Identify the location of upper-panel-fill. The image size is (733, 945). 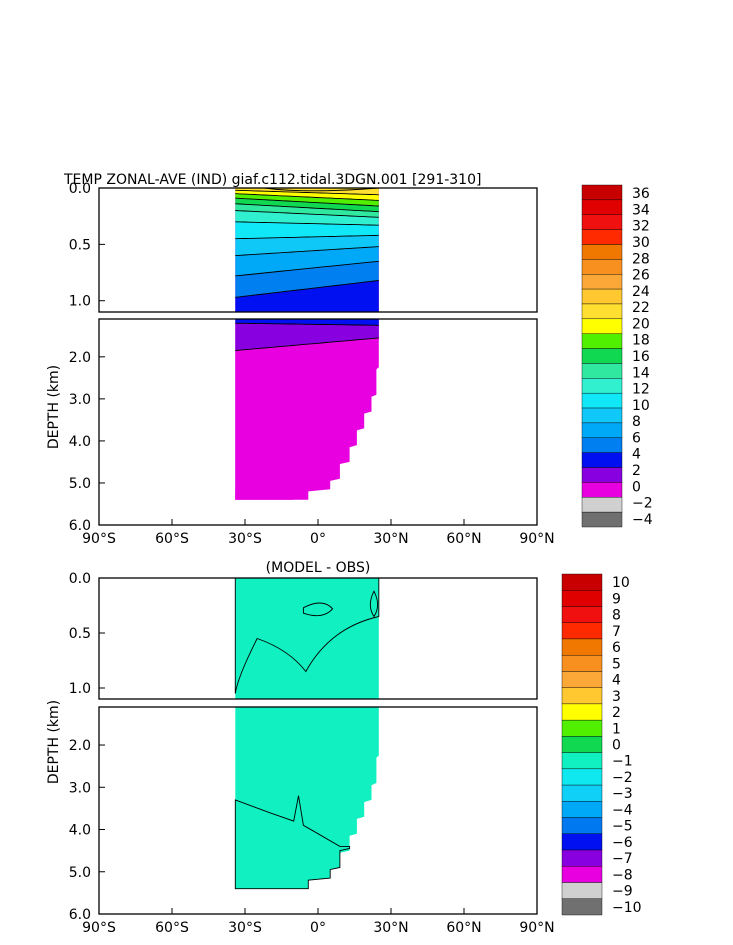
(307, 638).